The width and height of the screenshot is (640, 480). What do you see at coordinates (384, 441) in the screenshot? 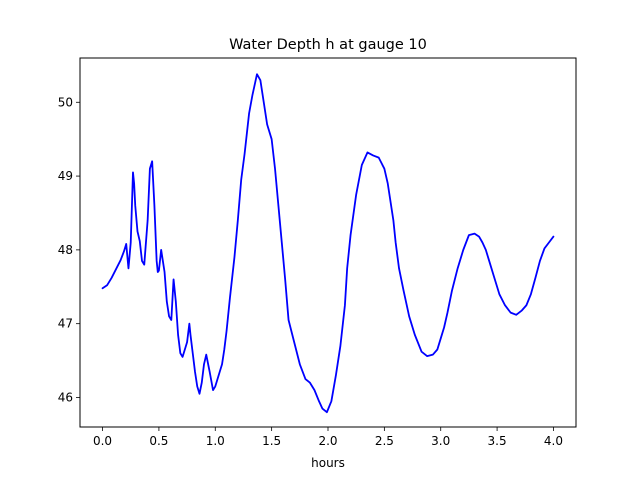
I see `x-tick-label: 2.5` at bounding box center [384, 441].